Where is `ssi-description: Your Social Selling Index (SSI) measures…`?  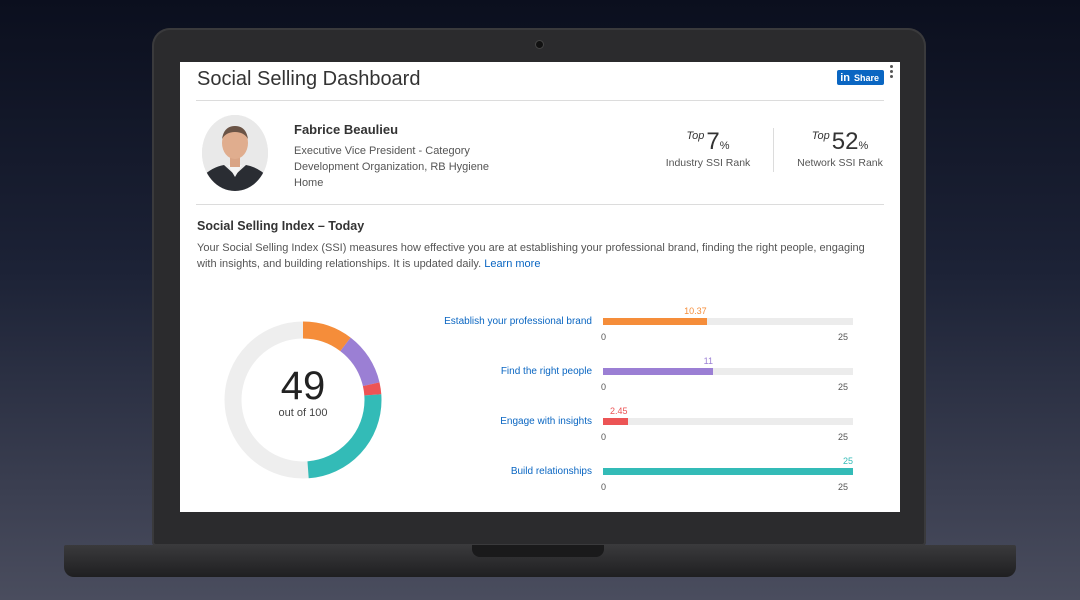
ssi-description: Your Social Selling Index (SSI) measures… is located at coordinates (542, 256).